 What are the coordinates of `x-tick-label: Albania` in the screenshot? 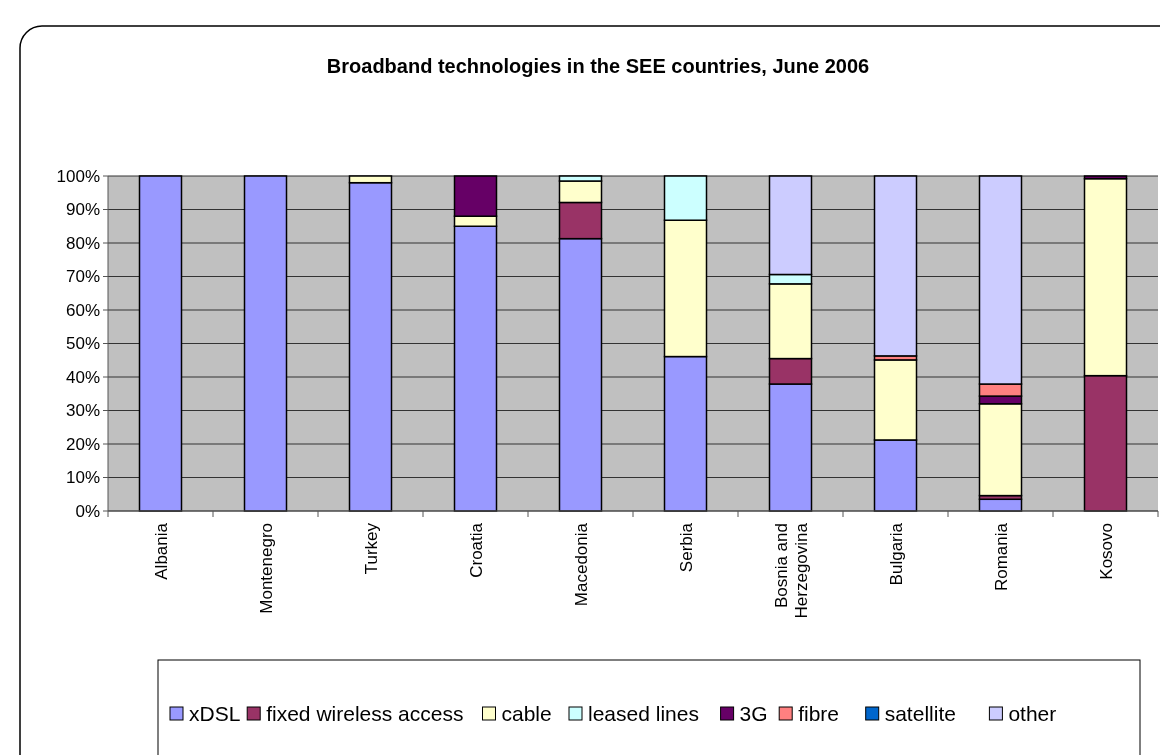 It's located at (161, 551).